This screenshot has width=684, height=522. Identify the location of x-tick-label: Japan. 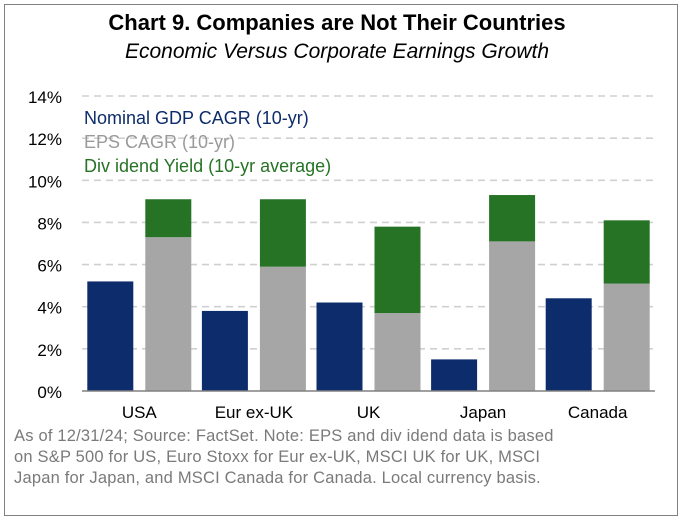
(483, 412).